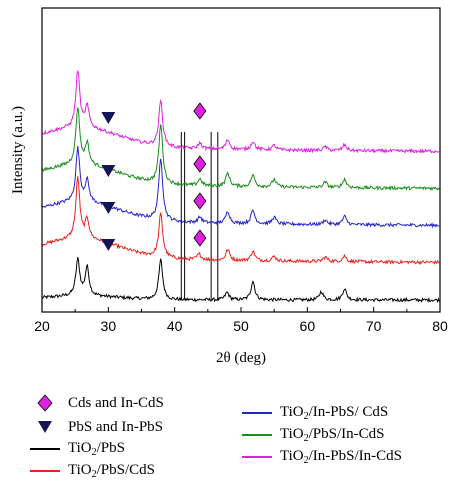 The height and width of the screenshot is (500, 464). I want to click on x-tick-label: 80, so click(440, 326).